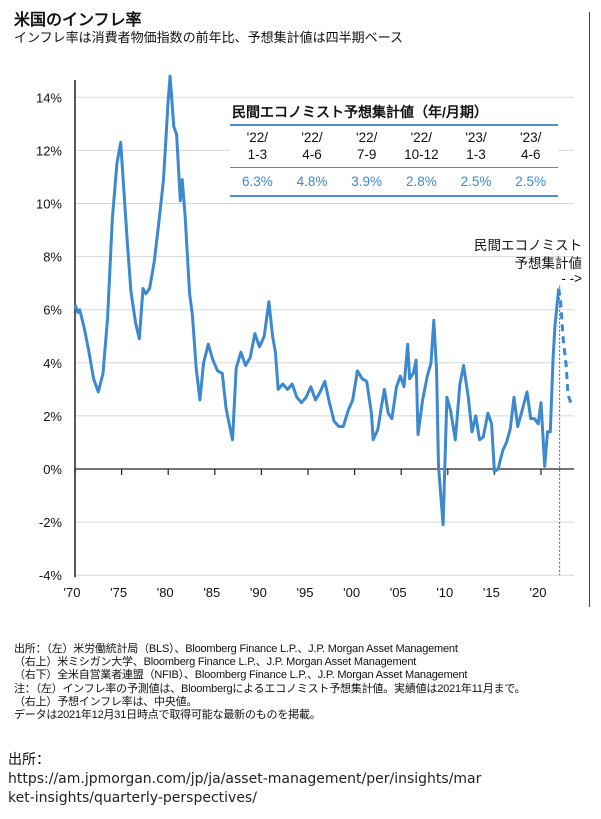 The height and width of the screenshot is (819, 601). I want to click on y-tick-label: 8%, so click(52, 257).